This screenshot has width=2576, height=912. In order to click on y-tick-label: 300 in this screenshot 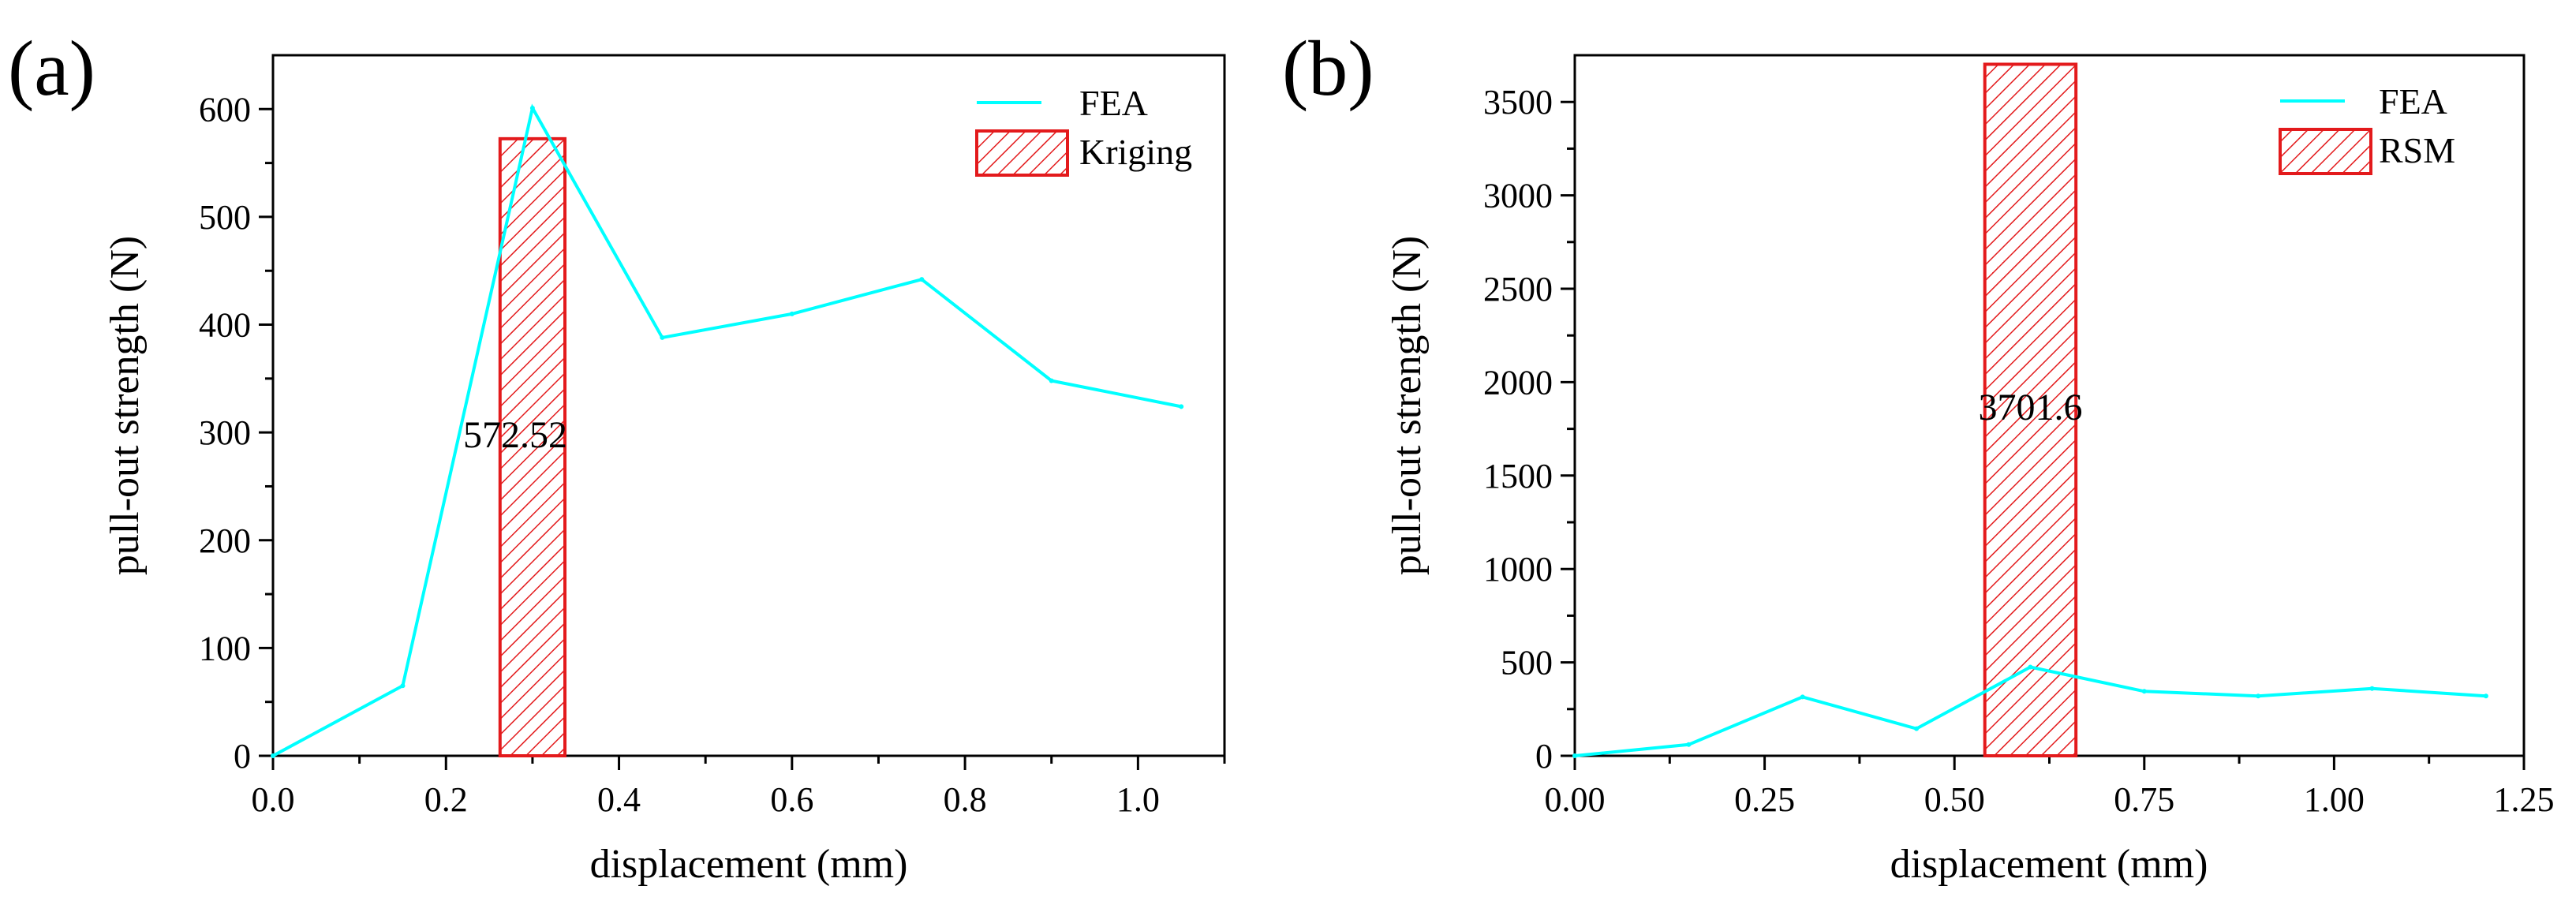, I will do `click(225, 432)`.